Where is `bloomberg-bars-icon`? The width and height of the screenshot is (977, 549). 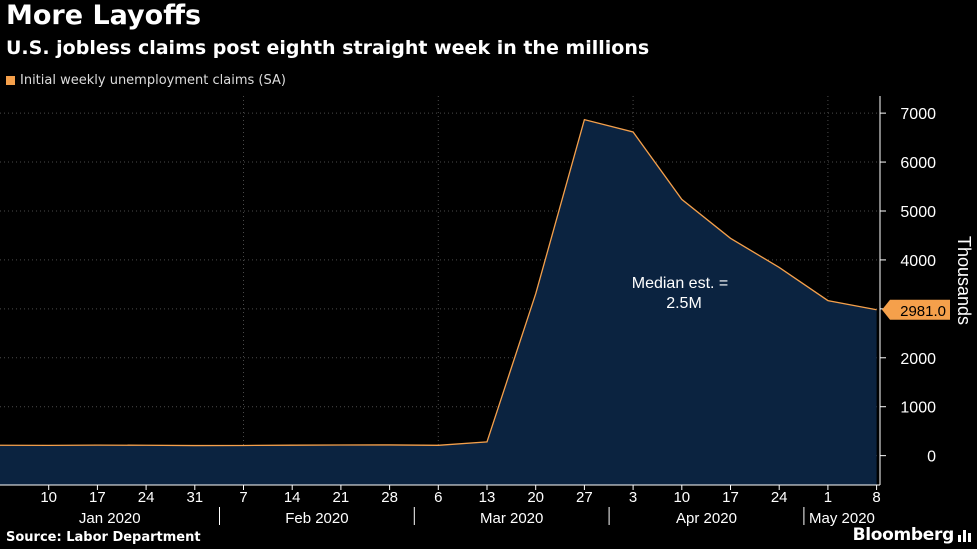 bloomberg-bars-icon is located at coordinates (964, 536).